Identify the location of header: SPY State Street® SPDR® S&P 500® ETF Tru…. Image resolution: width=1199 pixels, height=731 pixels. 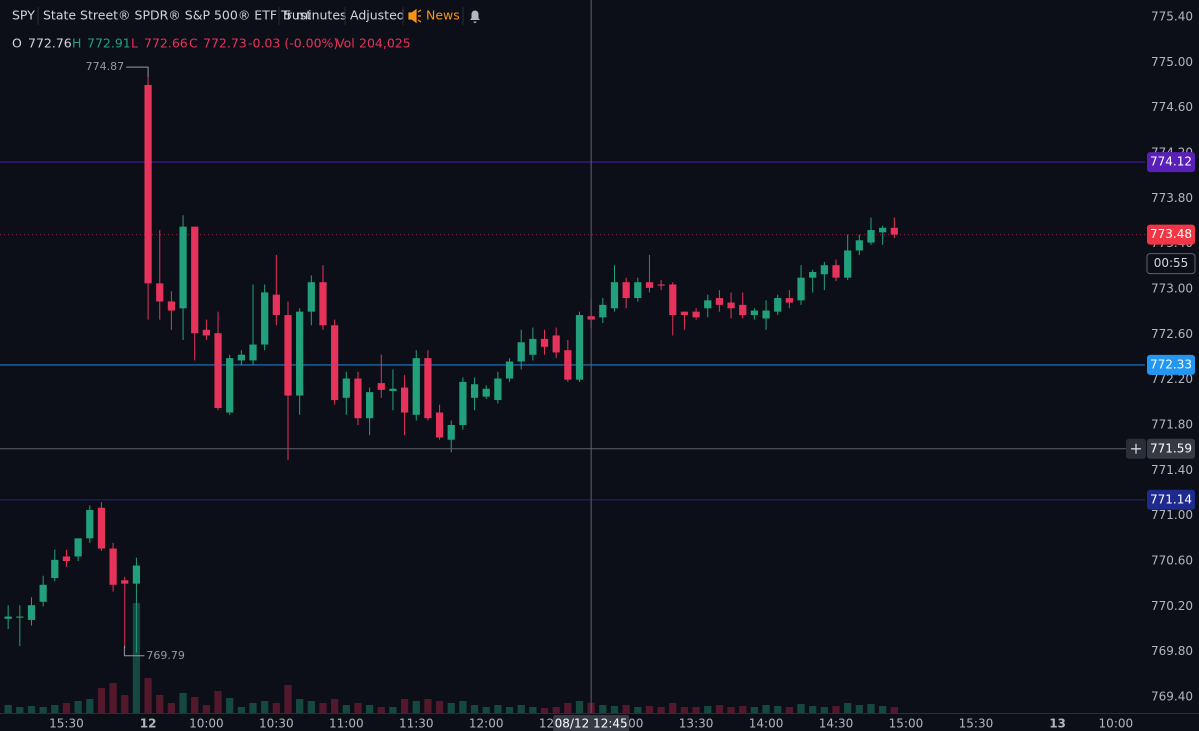
(244, 27).